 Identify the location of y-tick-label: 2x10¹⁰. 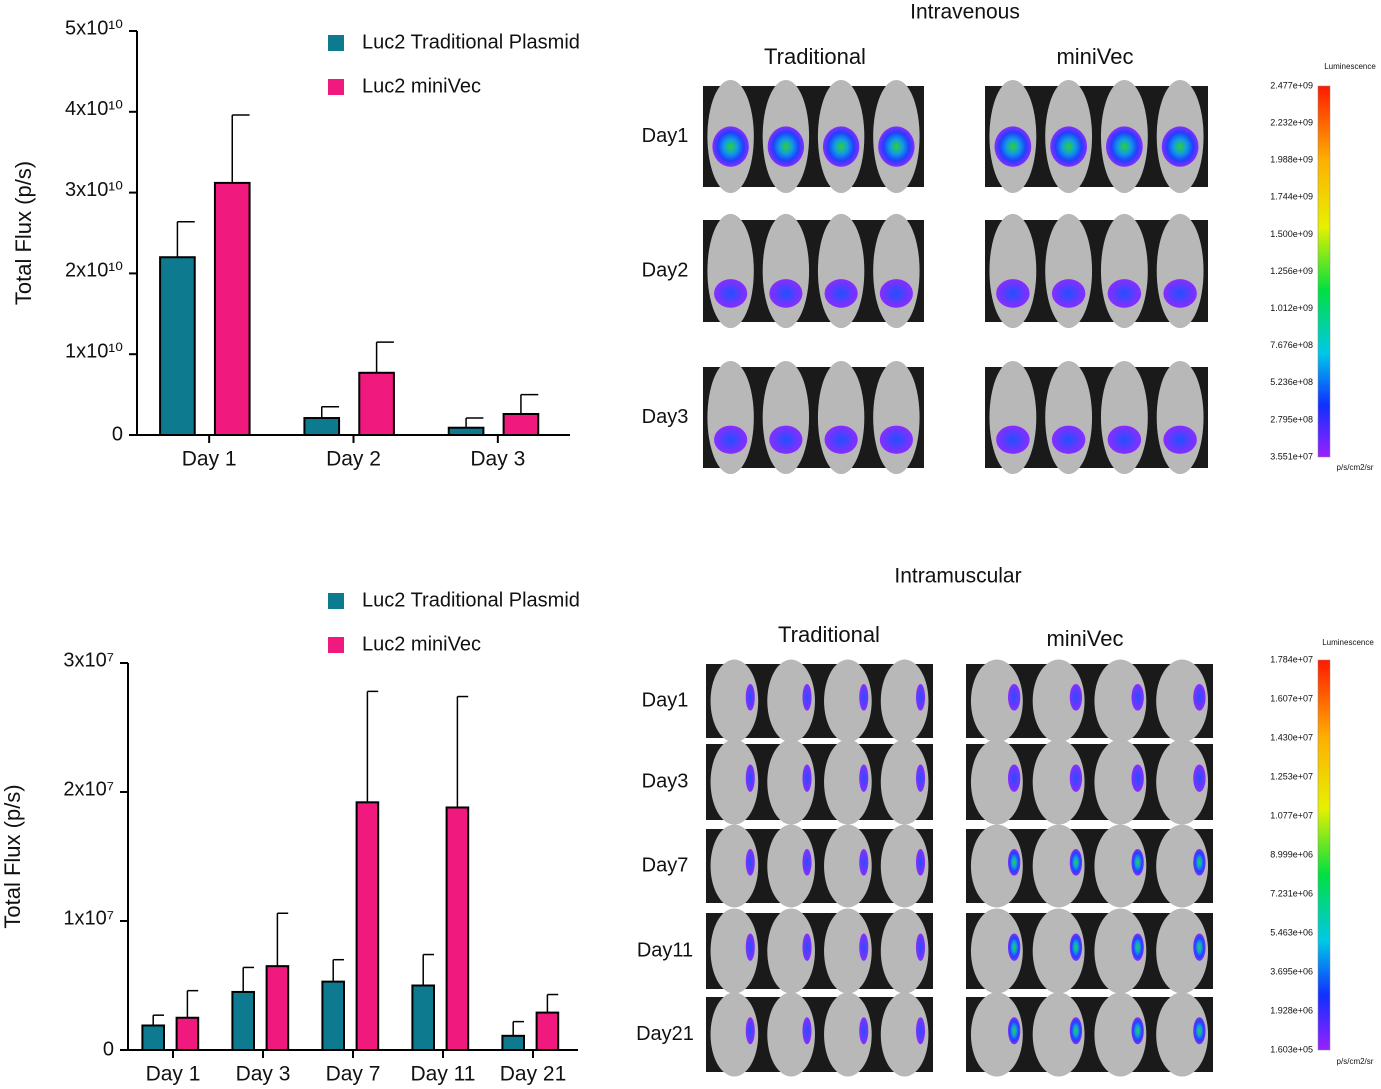
(94, 271).